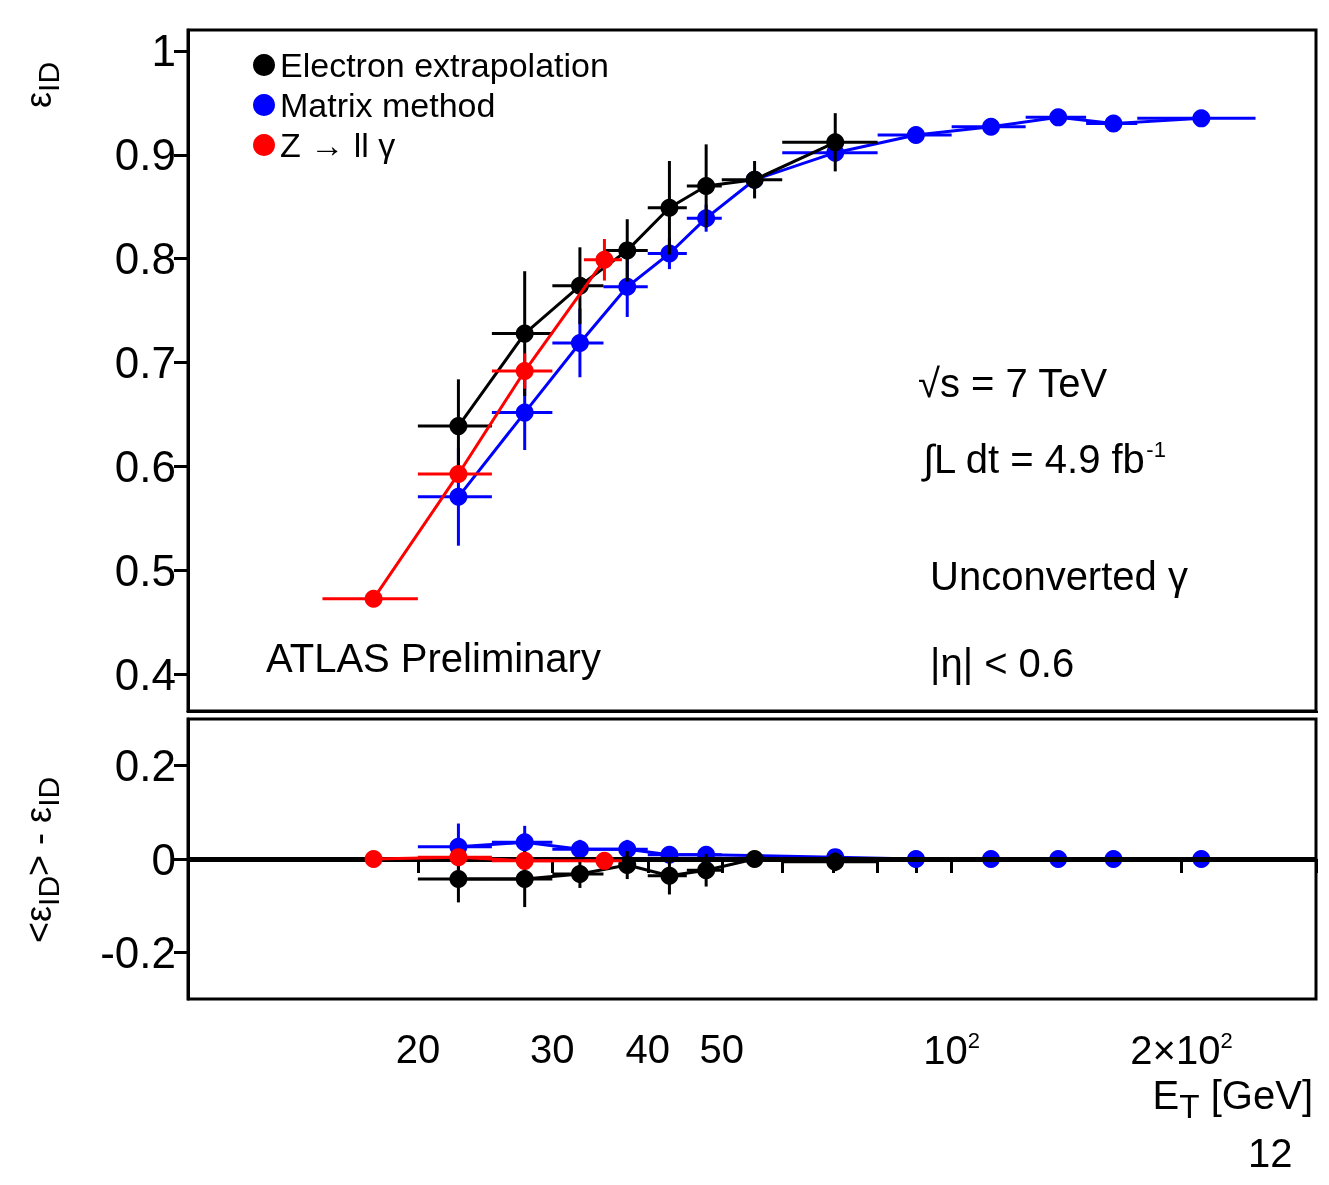 The height and width of the screenshot is (1185, 1329). I want to click on x-tick-label: 20, so click(418, 1049).